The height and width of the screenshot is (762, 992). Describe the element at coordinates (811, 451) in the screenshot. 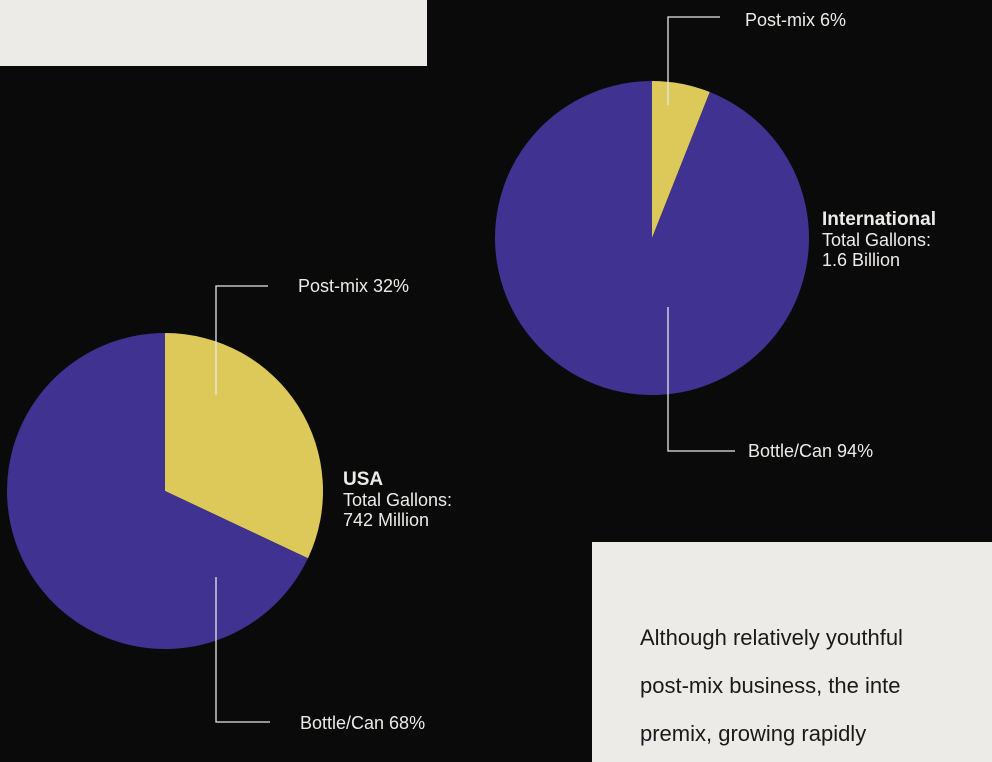

I see `intl-bottlecan-label: Bottle/Can 94%` at that location.